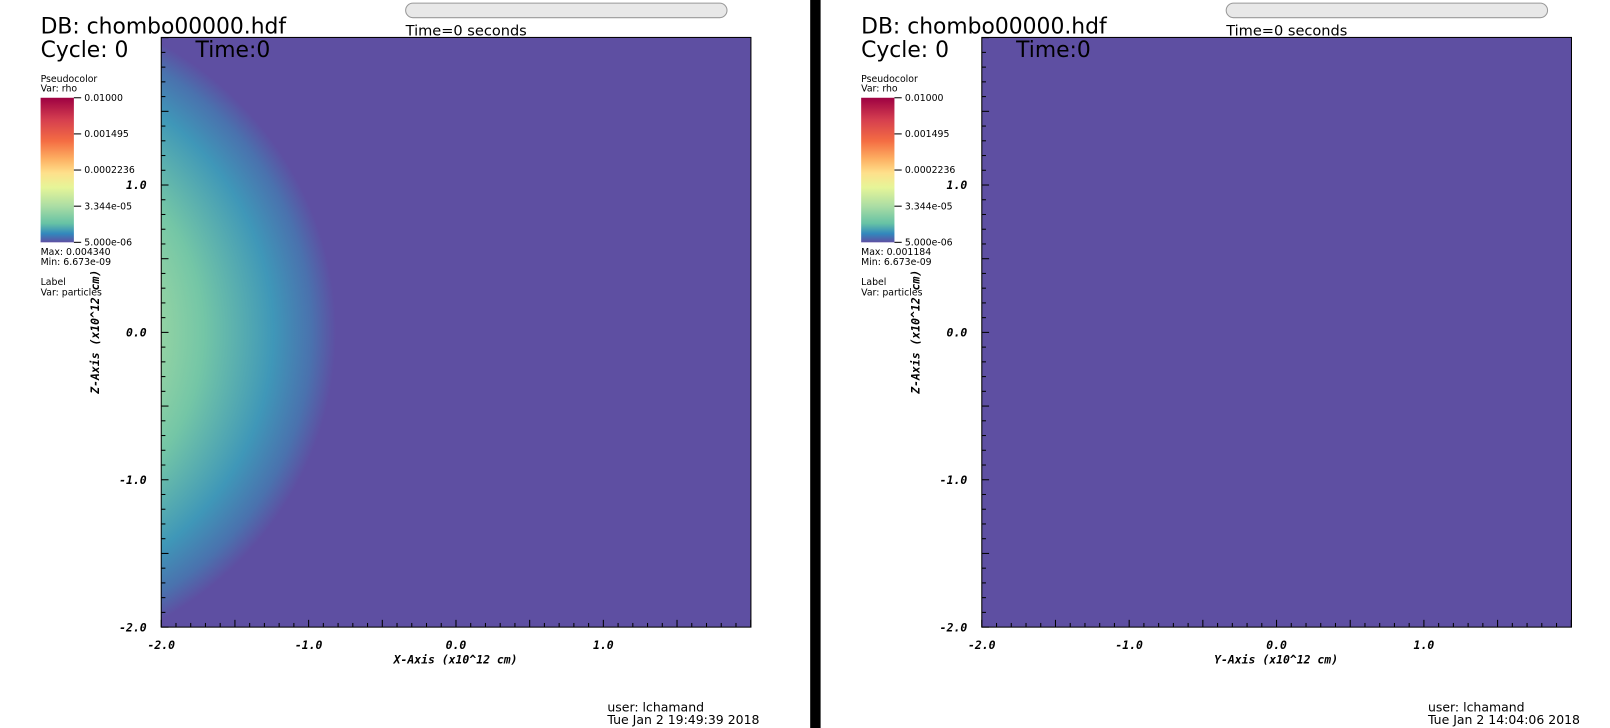  Describe the element at coordinates (455, 660) in the screenshot. I see `x-axis-title: X-Axis (x10^12 cm)` at that location.